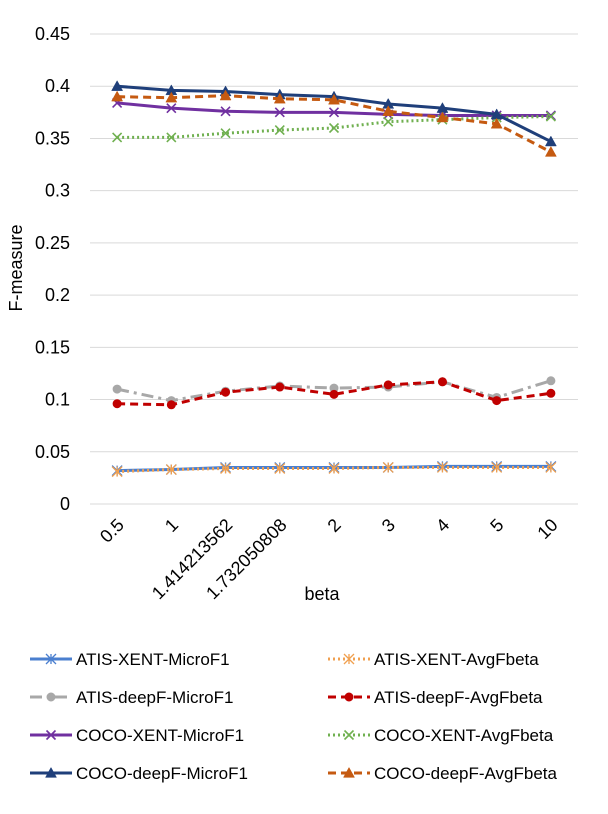 Image resolution: width=608 pixels, height=814 pixels. Describe the element at coordinates (458, 697) in the screenshot. I see `legend-label: ATIS-deepF-AvgFbeta` at that location.